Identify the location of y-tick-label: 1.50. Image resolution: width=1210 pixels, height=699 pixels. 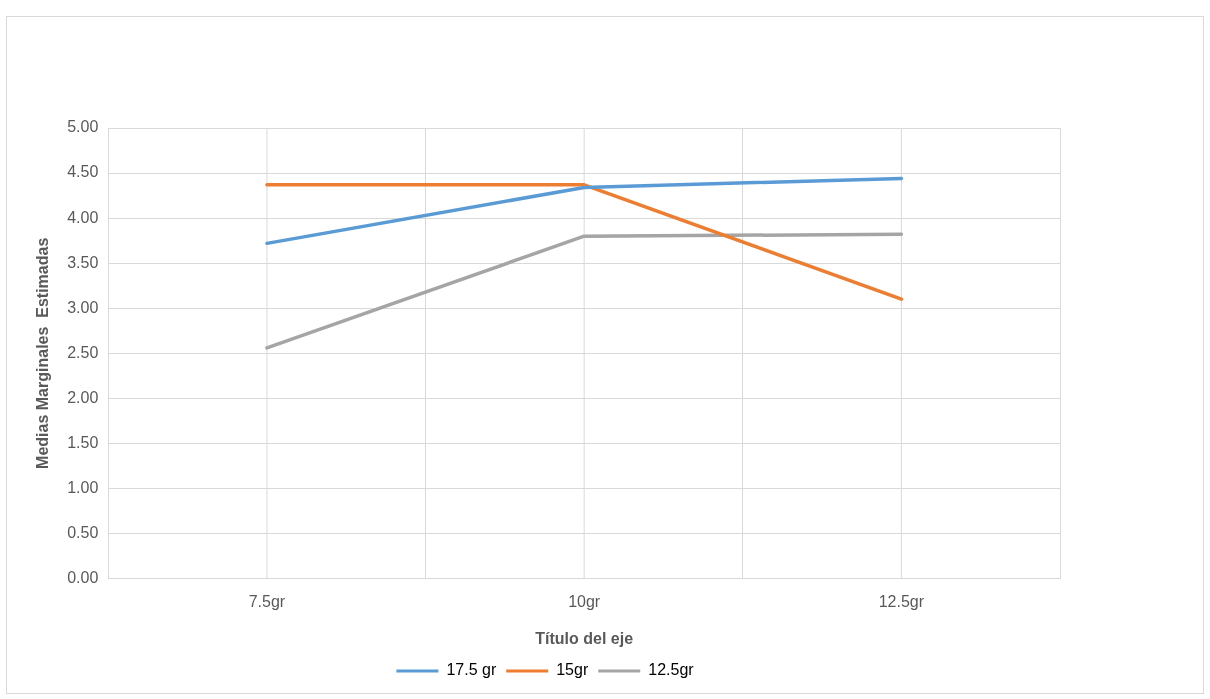
(83, 442).